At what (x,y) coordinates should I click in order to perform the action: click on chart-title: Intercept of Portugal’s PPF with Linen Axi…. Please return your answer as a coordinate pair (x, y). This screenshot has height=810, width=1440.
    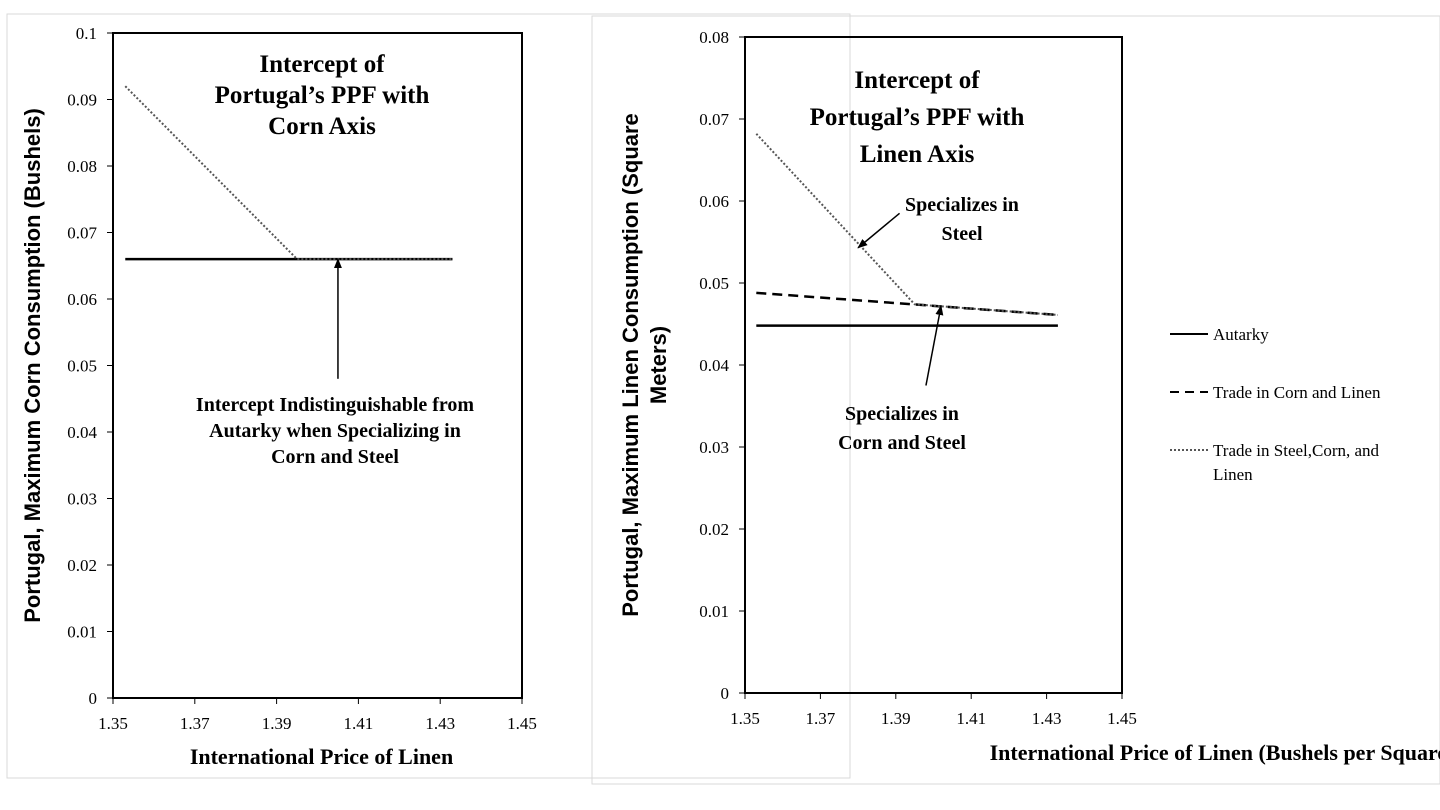
    Looking at the image, I should click on (917, 117).